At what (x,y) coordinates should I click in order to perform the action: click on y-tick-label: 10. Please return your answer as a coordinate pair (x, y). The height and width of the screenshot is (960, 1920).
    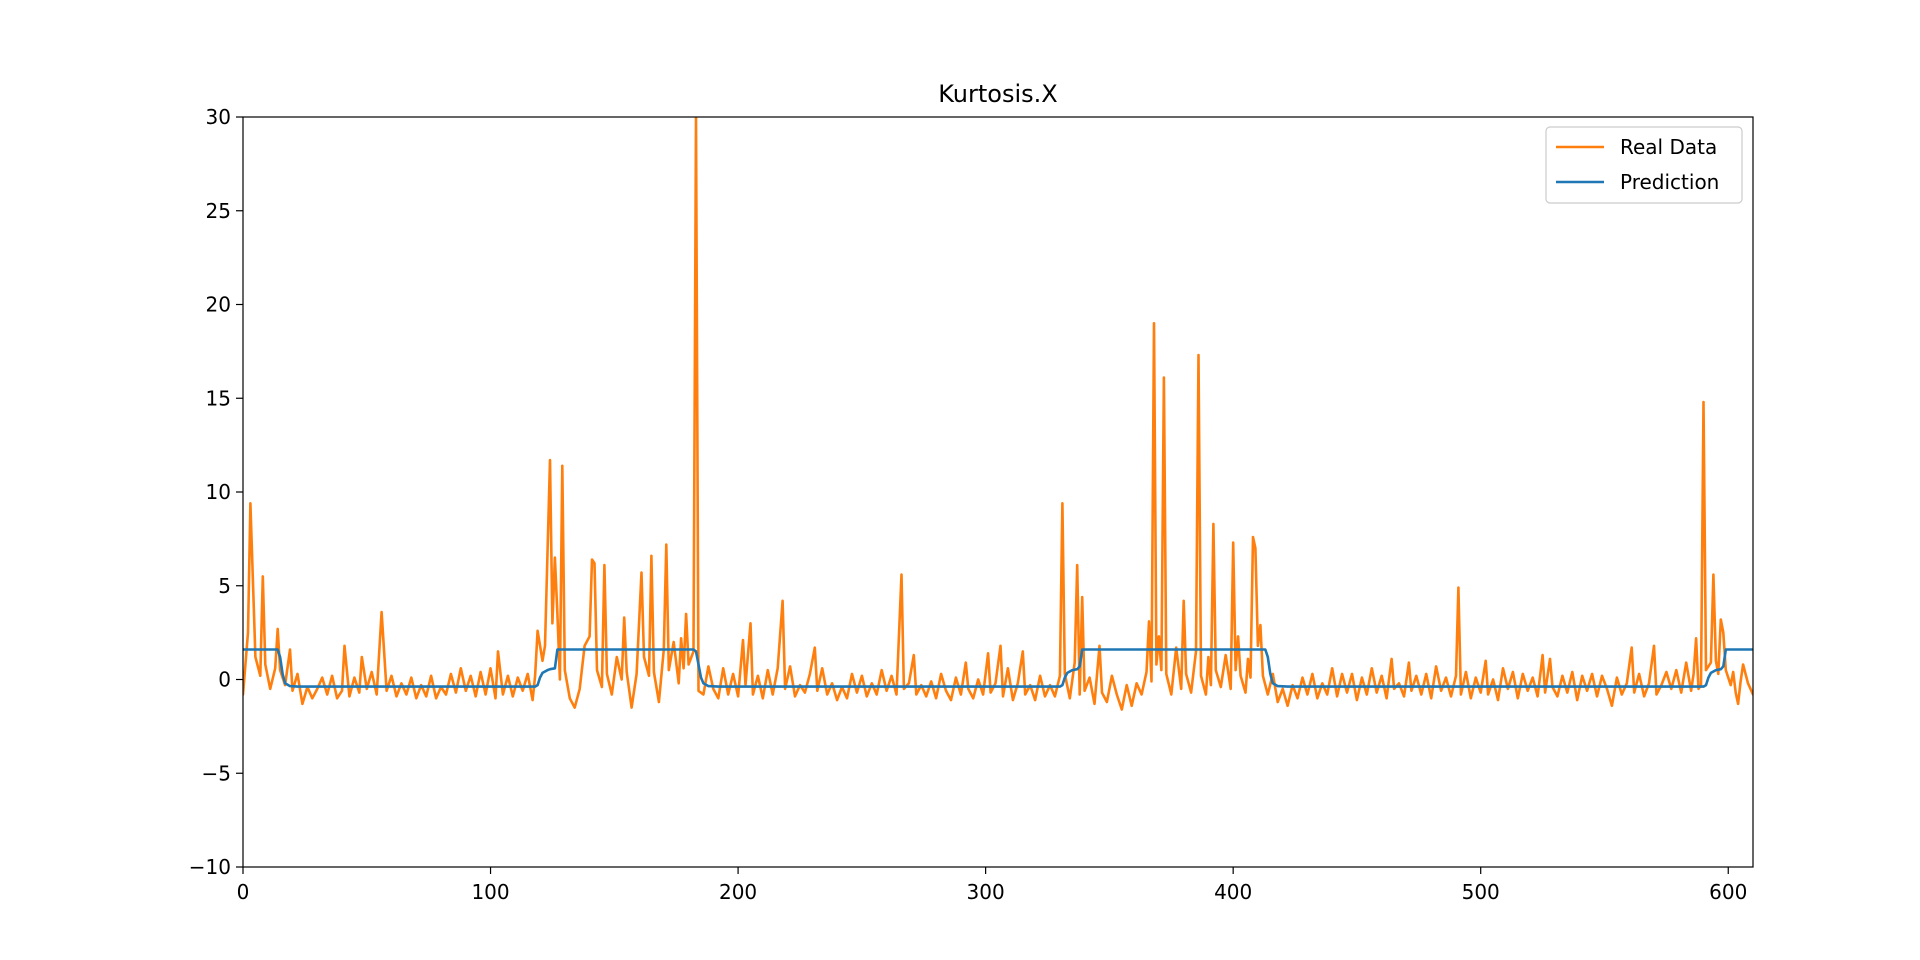
    Looking at the image, I should click on (218, 492).